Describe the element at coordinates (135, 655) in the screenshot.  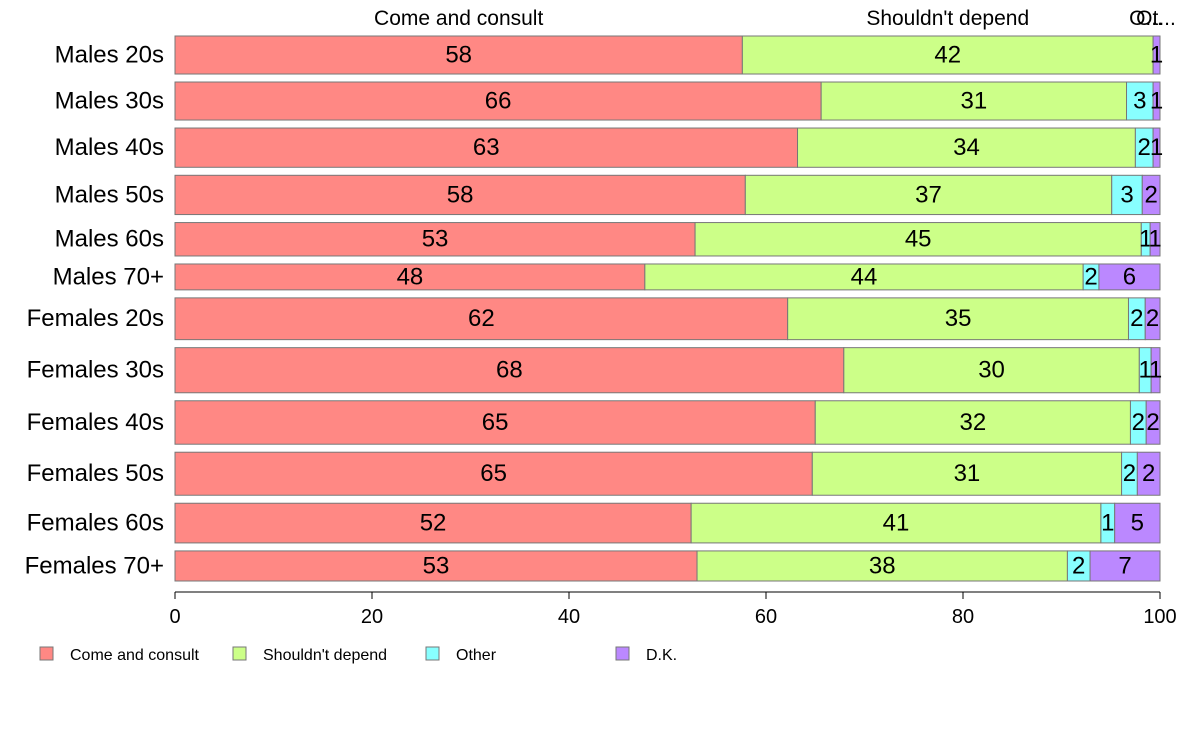
I see `legend-label: Come and consult` at that location.